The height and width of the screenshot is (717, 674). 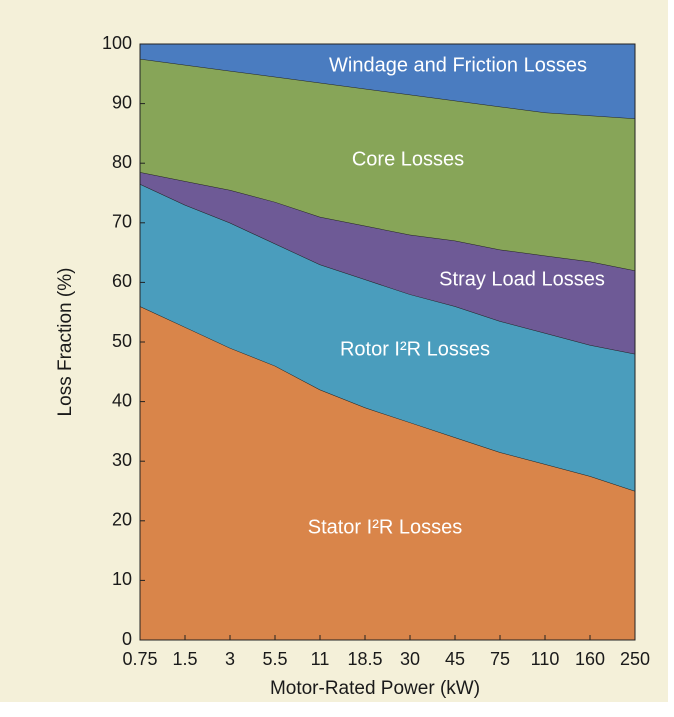 What do you see at coordinates (117, 43) in the screenshot?
I see `y-tick-label: 100` at bounding box center [117, 43].